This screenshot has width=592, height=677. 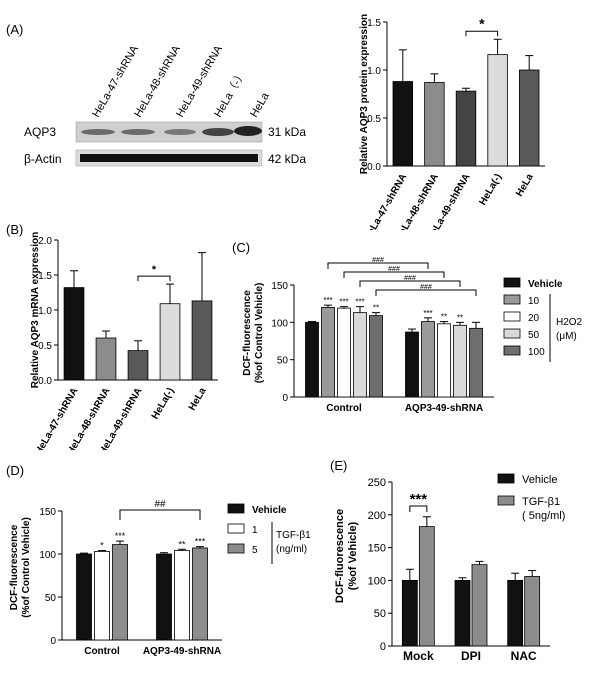 I want to click on blot-lane-label: HeLa-47-shRNA, so click(x=115, y=81).